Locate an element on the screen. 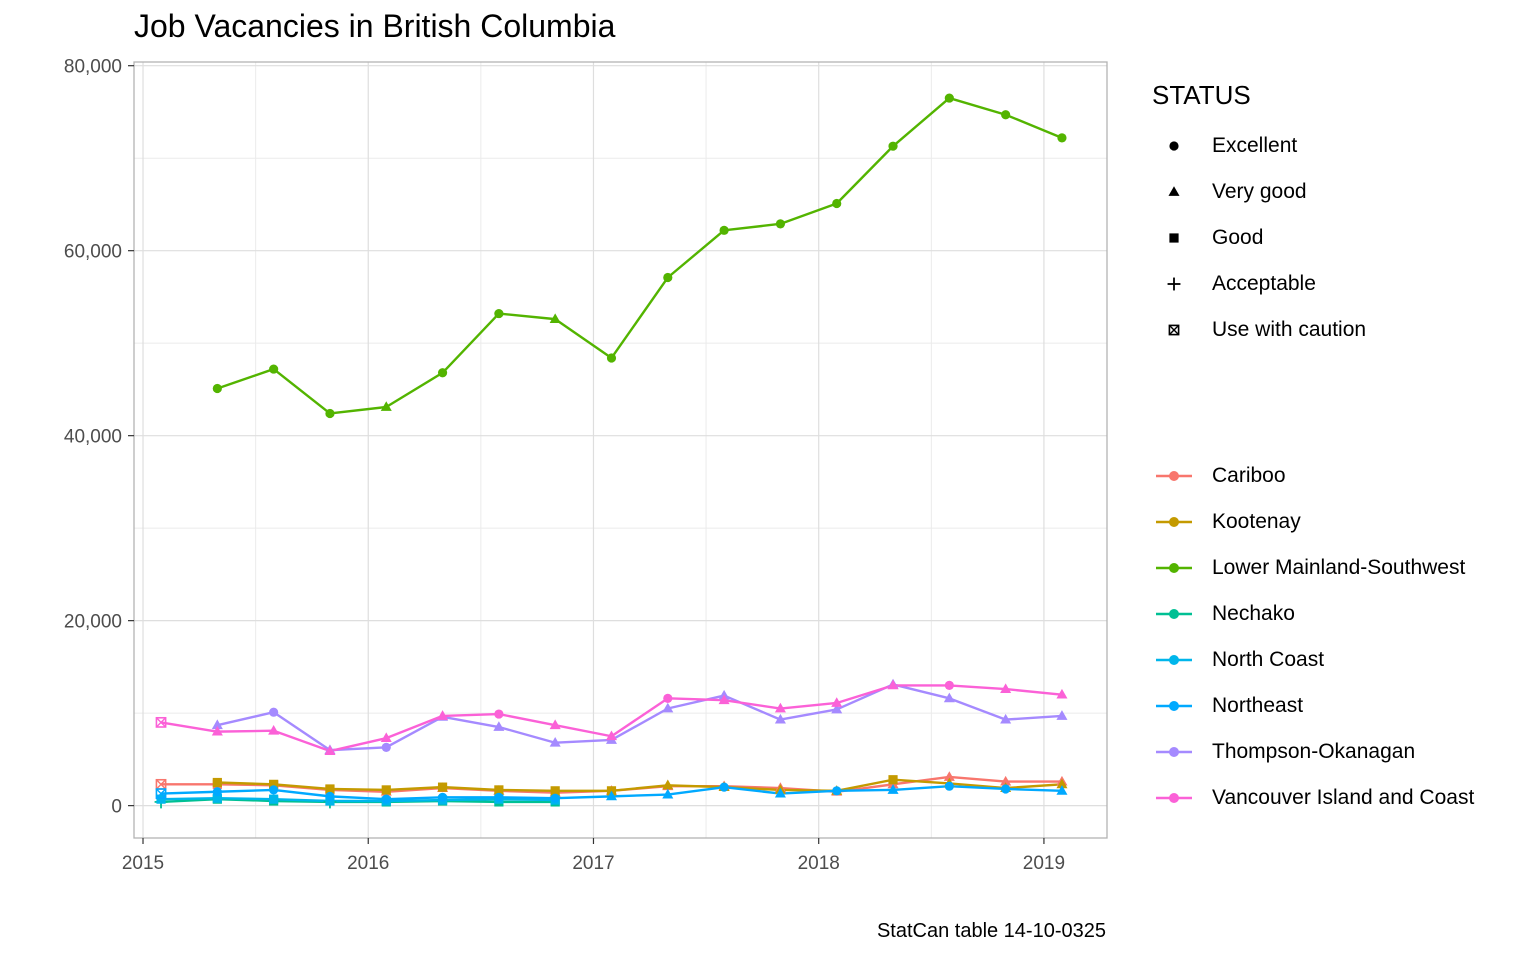  status-legend-item: Excellent is located at coordinates (1224, 146).